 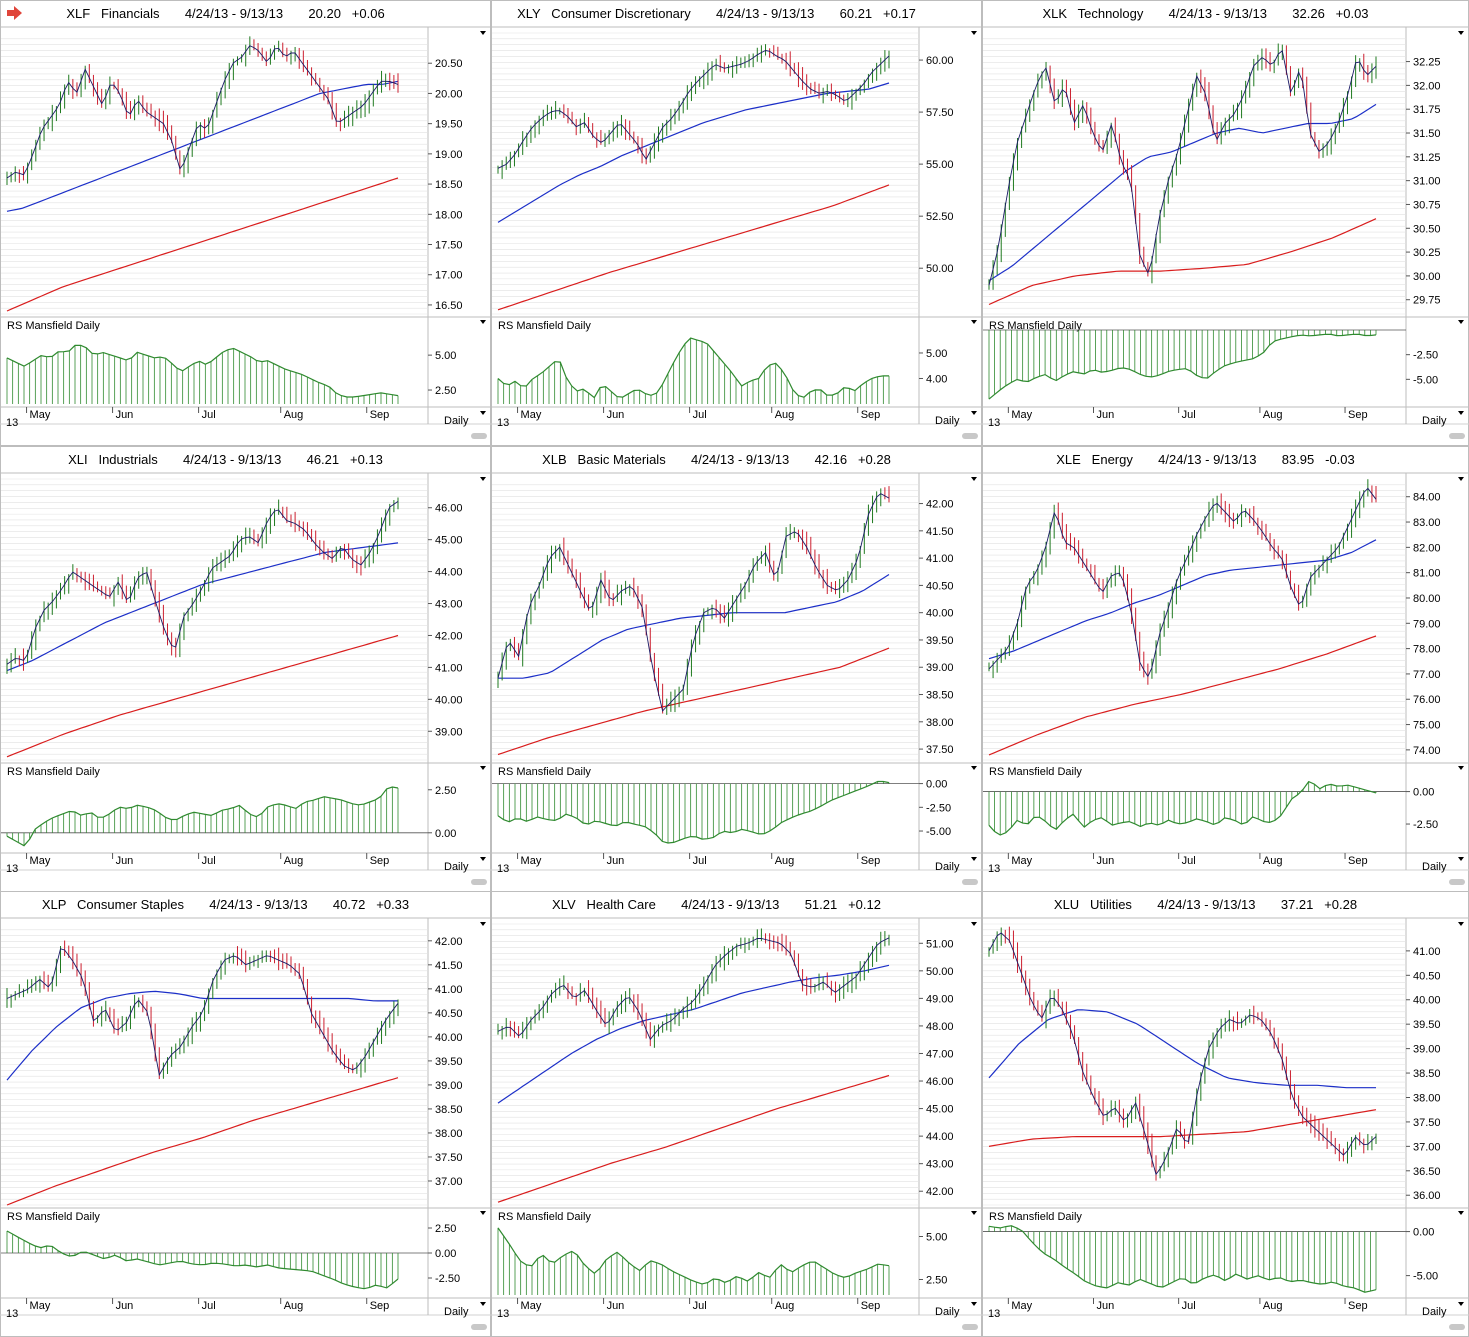 What do you see at coordinates (449, 246) in the screenshot?
I see `y-tick-label: 17.50` at bounding box center [449, 246].